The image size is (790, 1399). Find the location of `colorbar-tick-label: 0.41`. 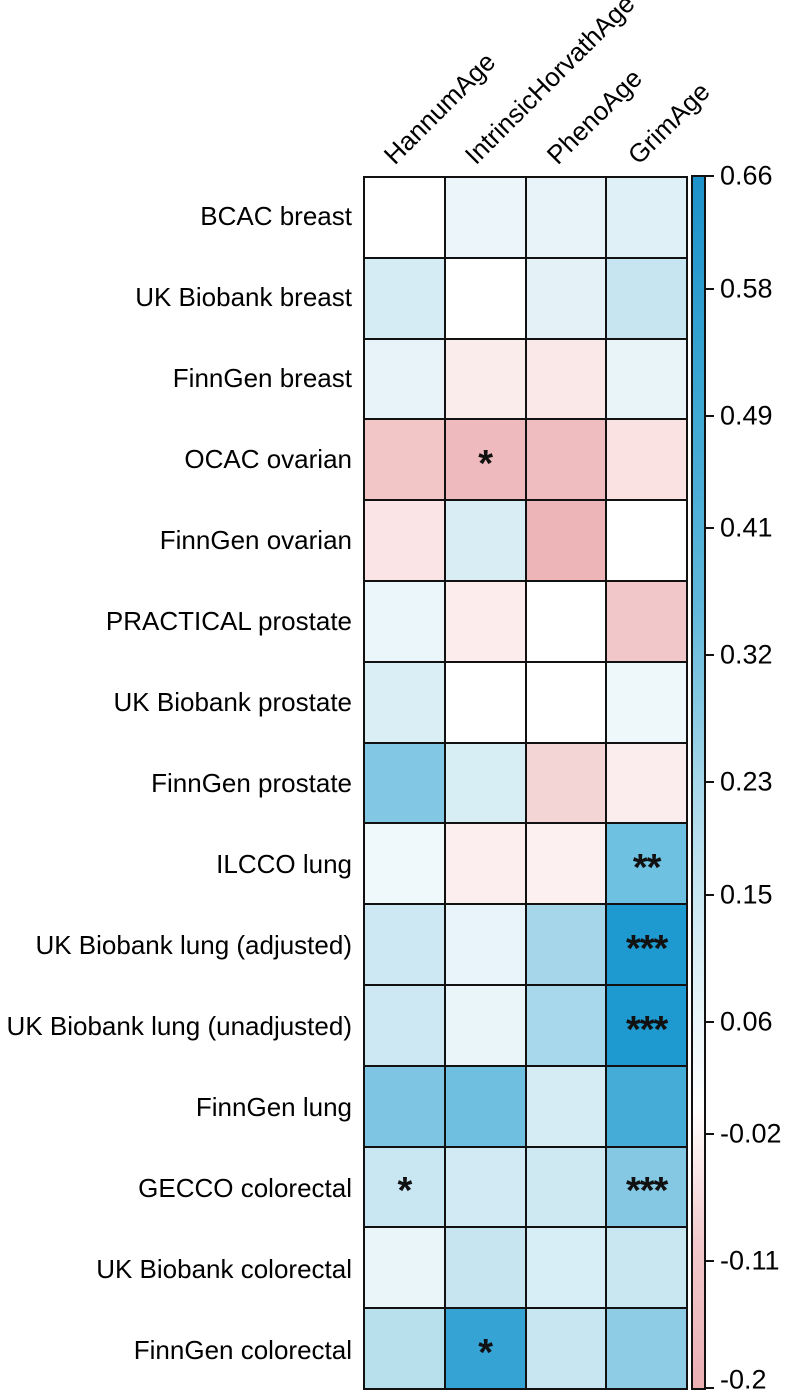

colorbar-tick-label: 0.41 is located at coordinates (746, 527).